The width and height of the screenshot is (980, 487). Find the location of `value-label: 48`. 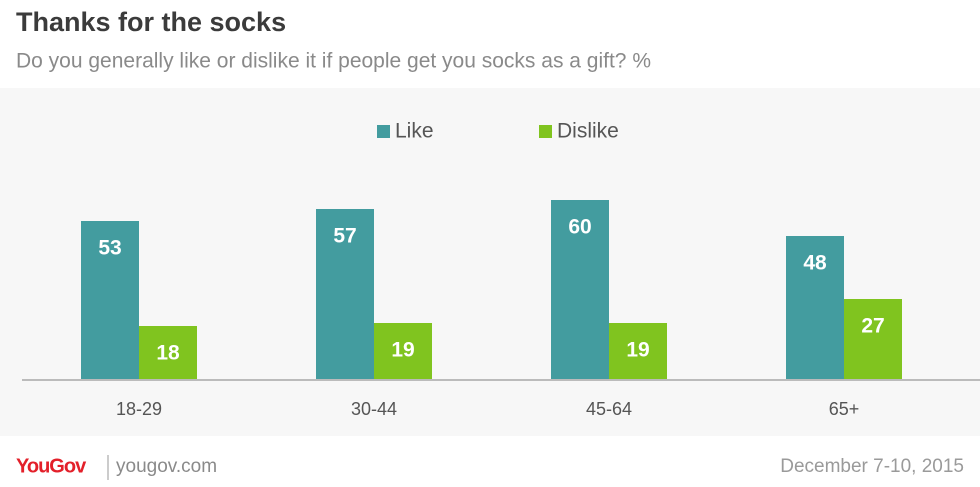

value-label: 48 is located at coordinates (815, 263).